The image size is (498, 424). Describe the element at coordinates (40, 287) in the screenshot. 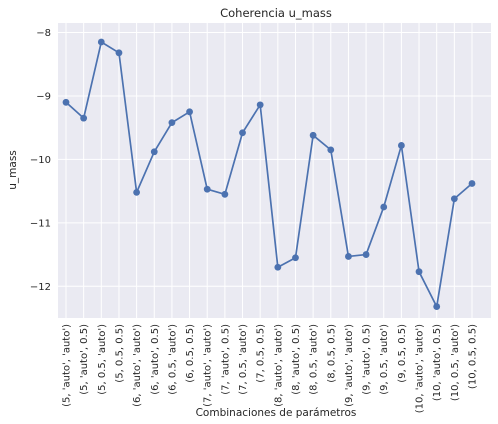

I see `y-tick-label: −12` at that location.